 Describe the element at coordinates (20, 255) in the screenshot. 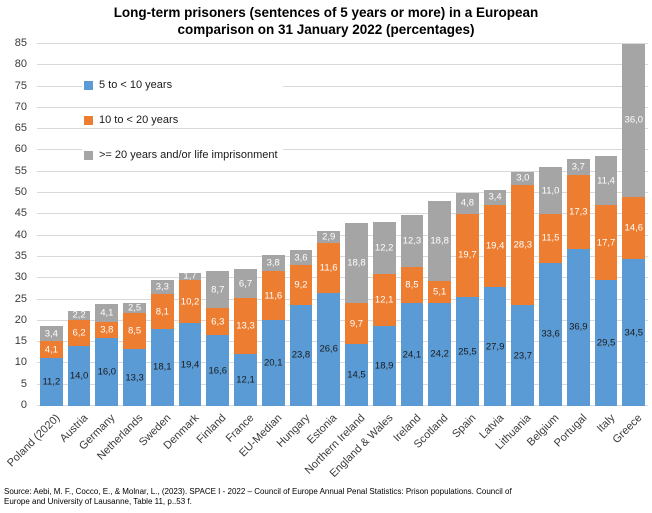

I see `y-tick-label: 35` at that location.